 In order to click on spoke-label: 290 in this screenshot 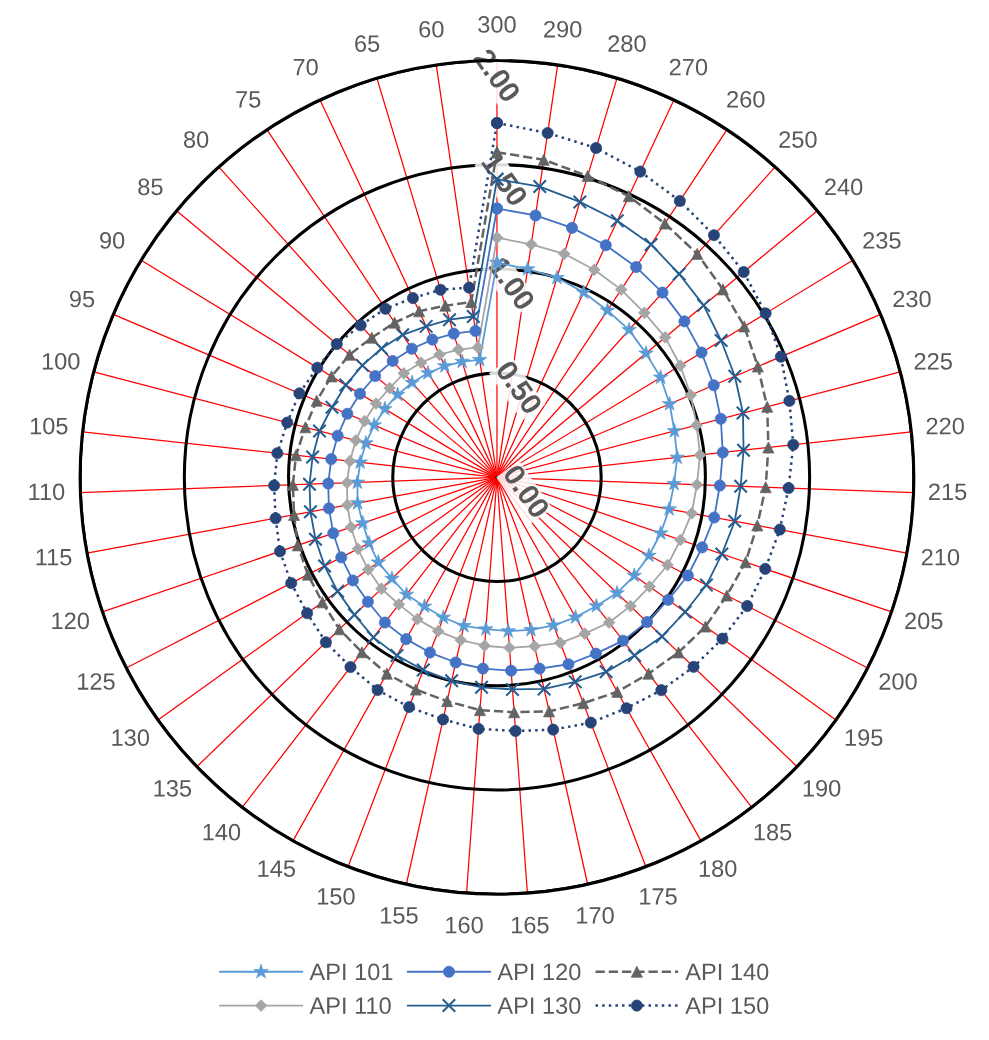, I will do `click(563, 29)`.